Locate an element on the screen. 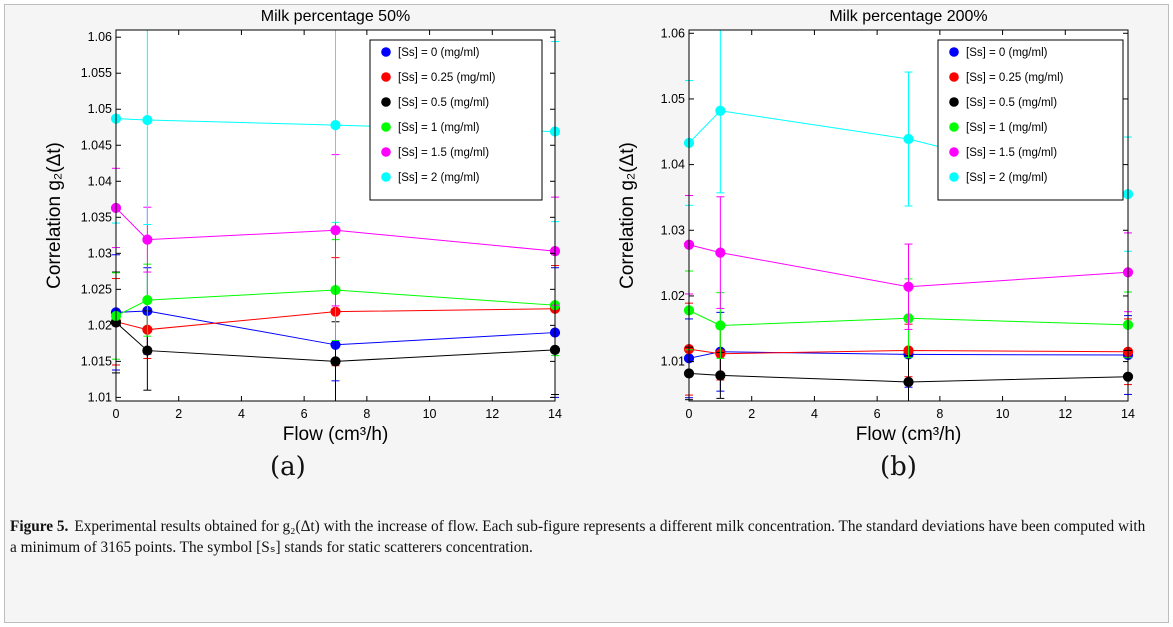  x-tick-label: 8 is located at coordinates (939, 414).